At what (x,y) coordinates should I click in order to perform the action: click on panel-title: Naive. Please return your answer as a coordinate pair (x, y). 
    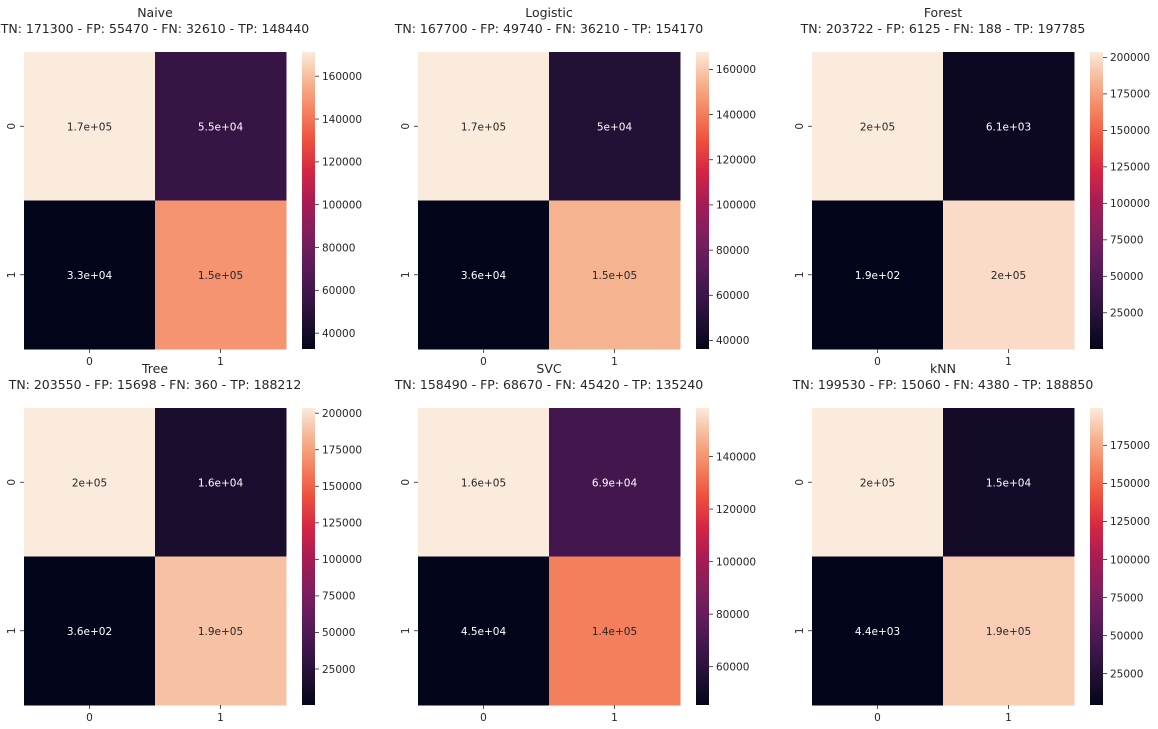
    Looking at the image, I should click on (155, 12).